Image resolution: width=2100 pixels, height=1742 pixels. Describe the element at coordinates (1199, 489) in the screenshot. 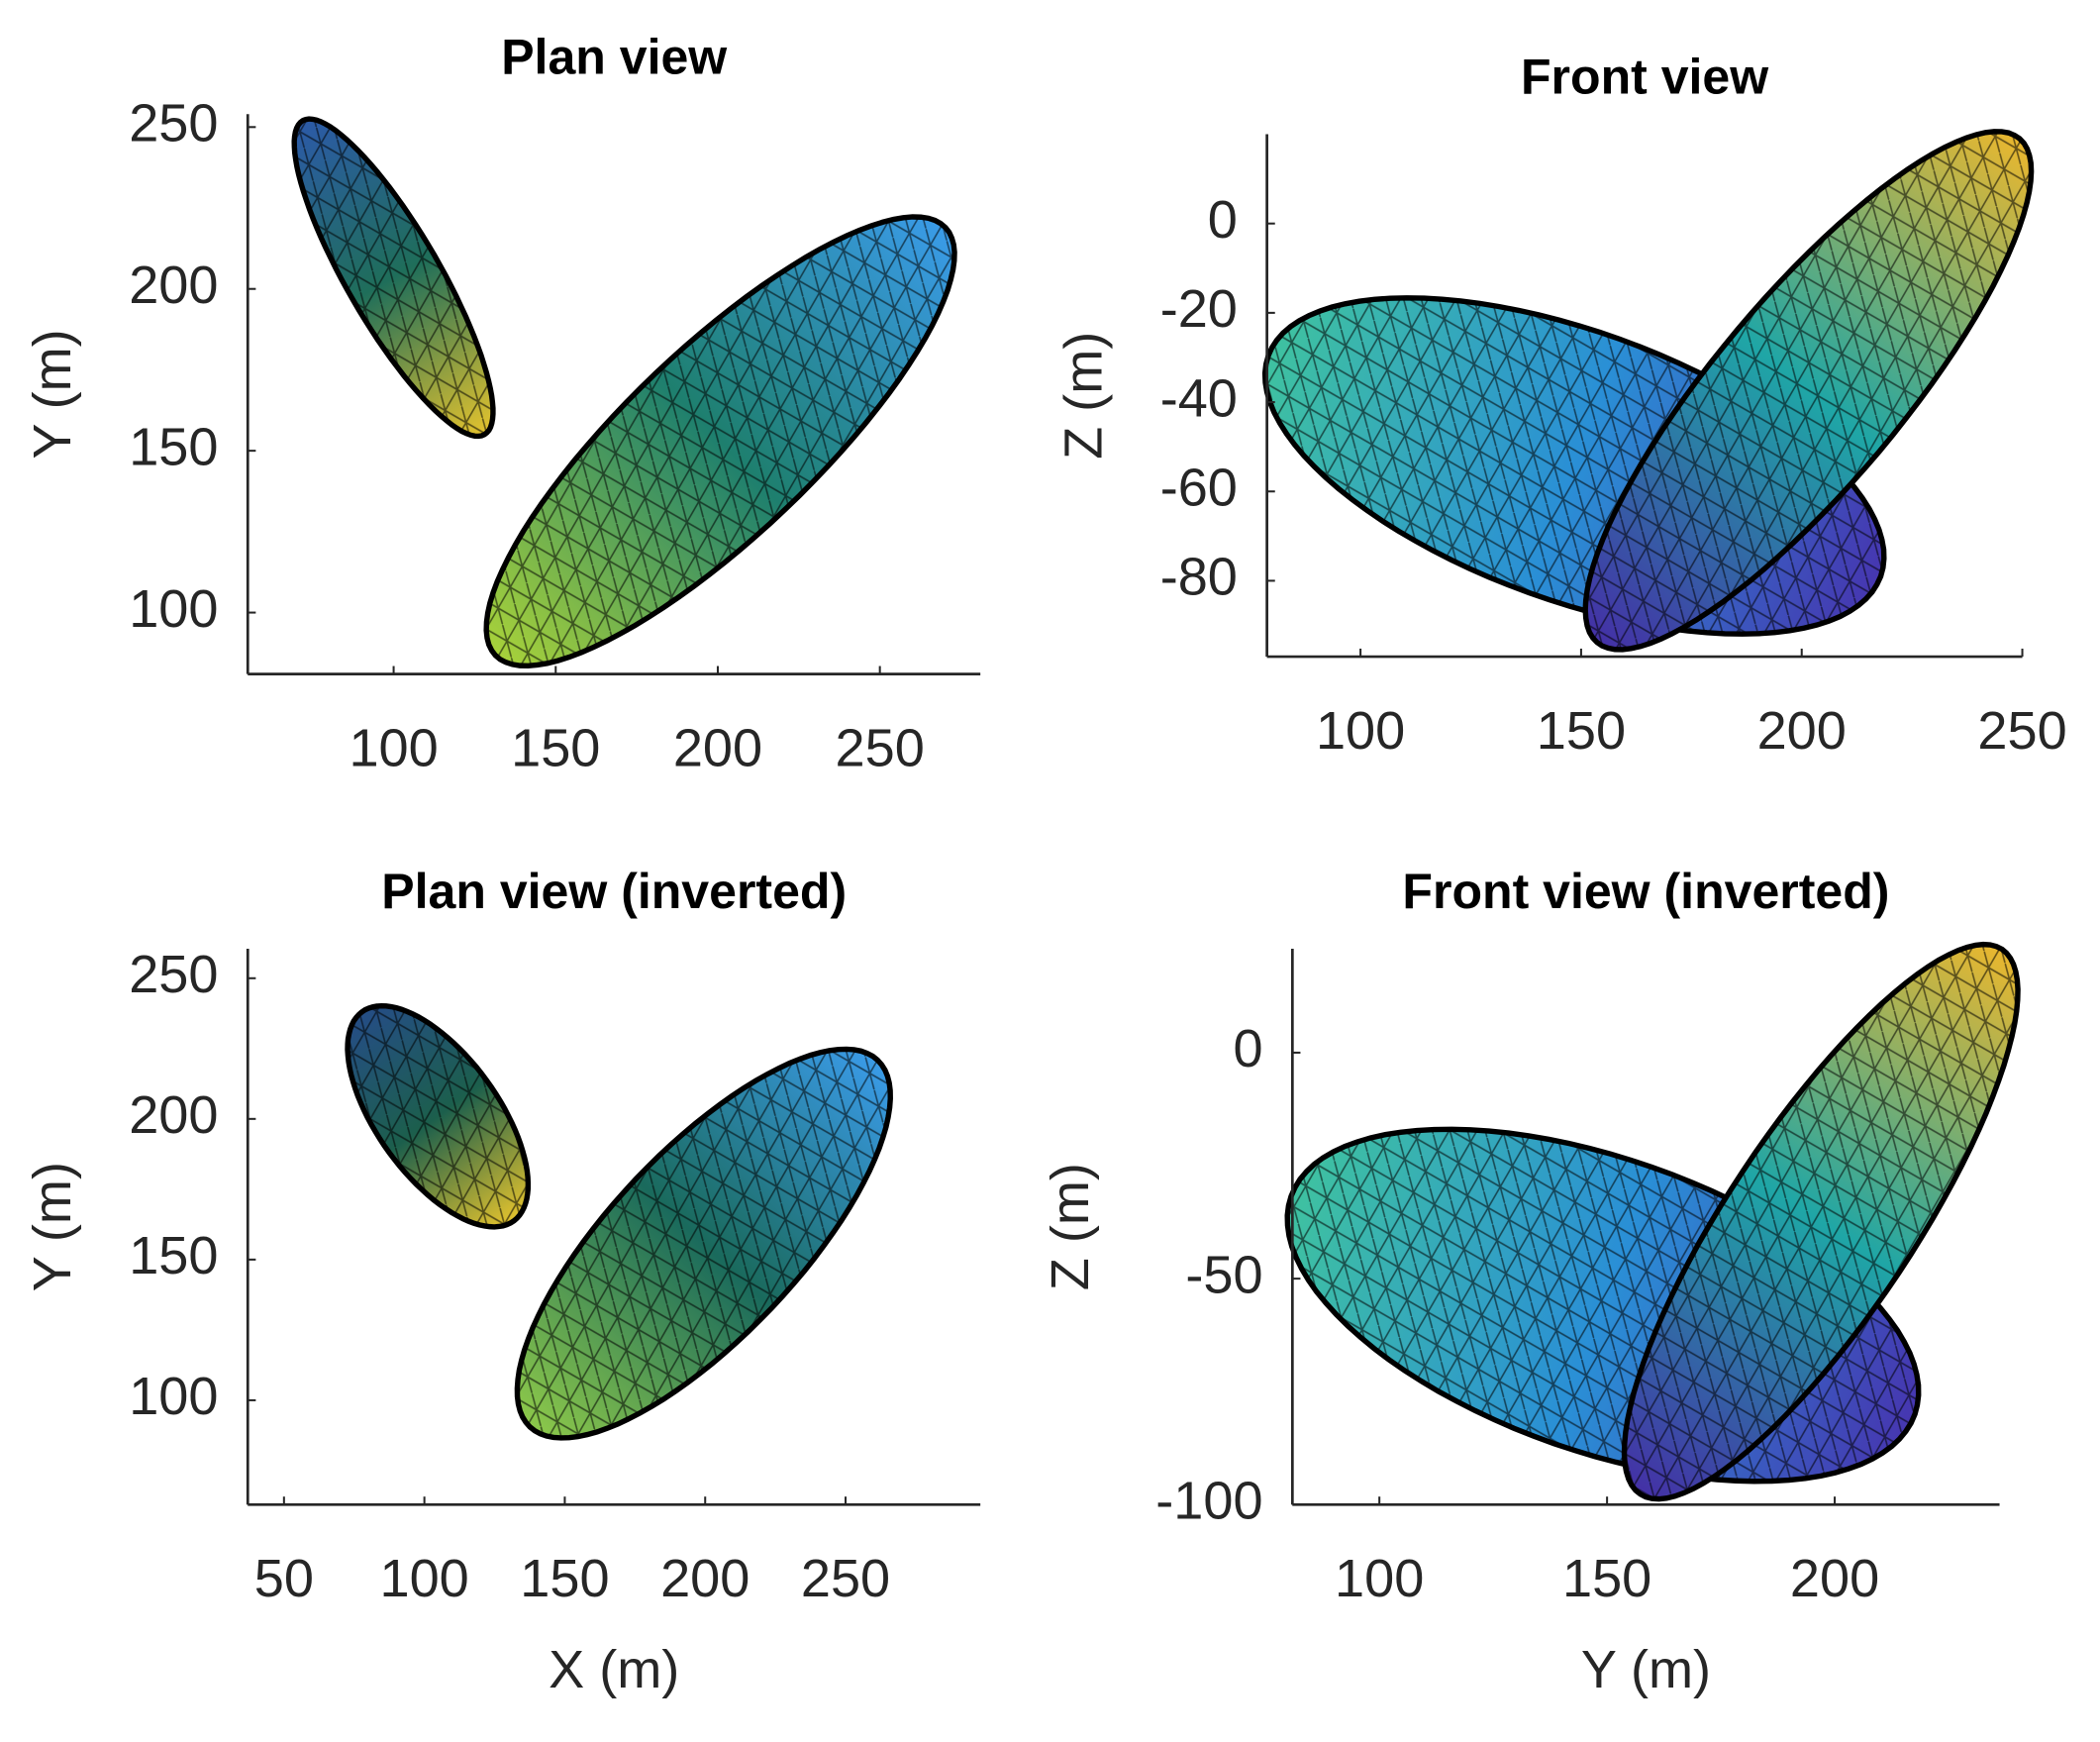

I see `y-tick-label: -60` at that location.